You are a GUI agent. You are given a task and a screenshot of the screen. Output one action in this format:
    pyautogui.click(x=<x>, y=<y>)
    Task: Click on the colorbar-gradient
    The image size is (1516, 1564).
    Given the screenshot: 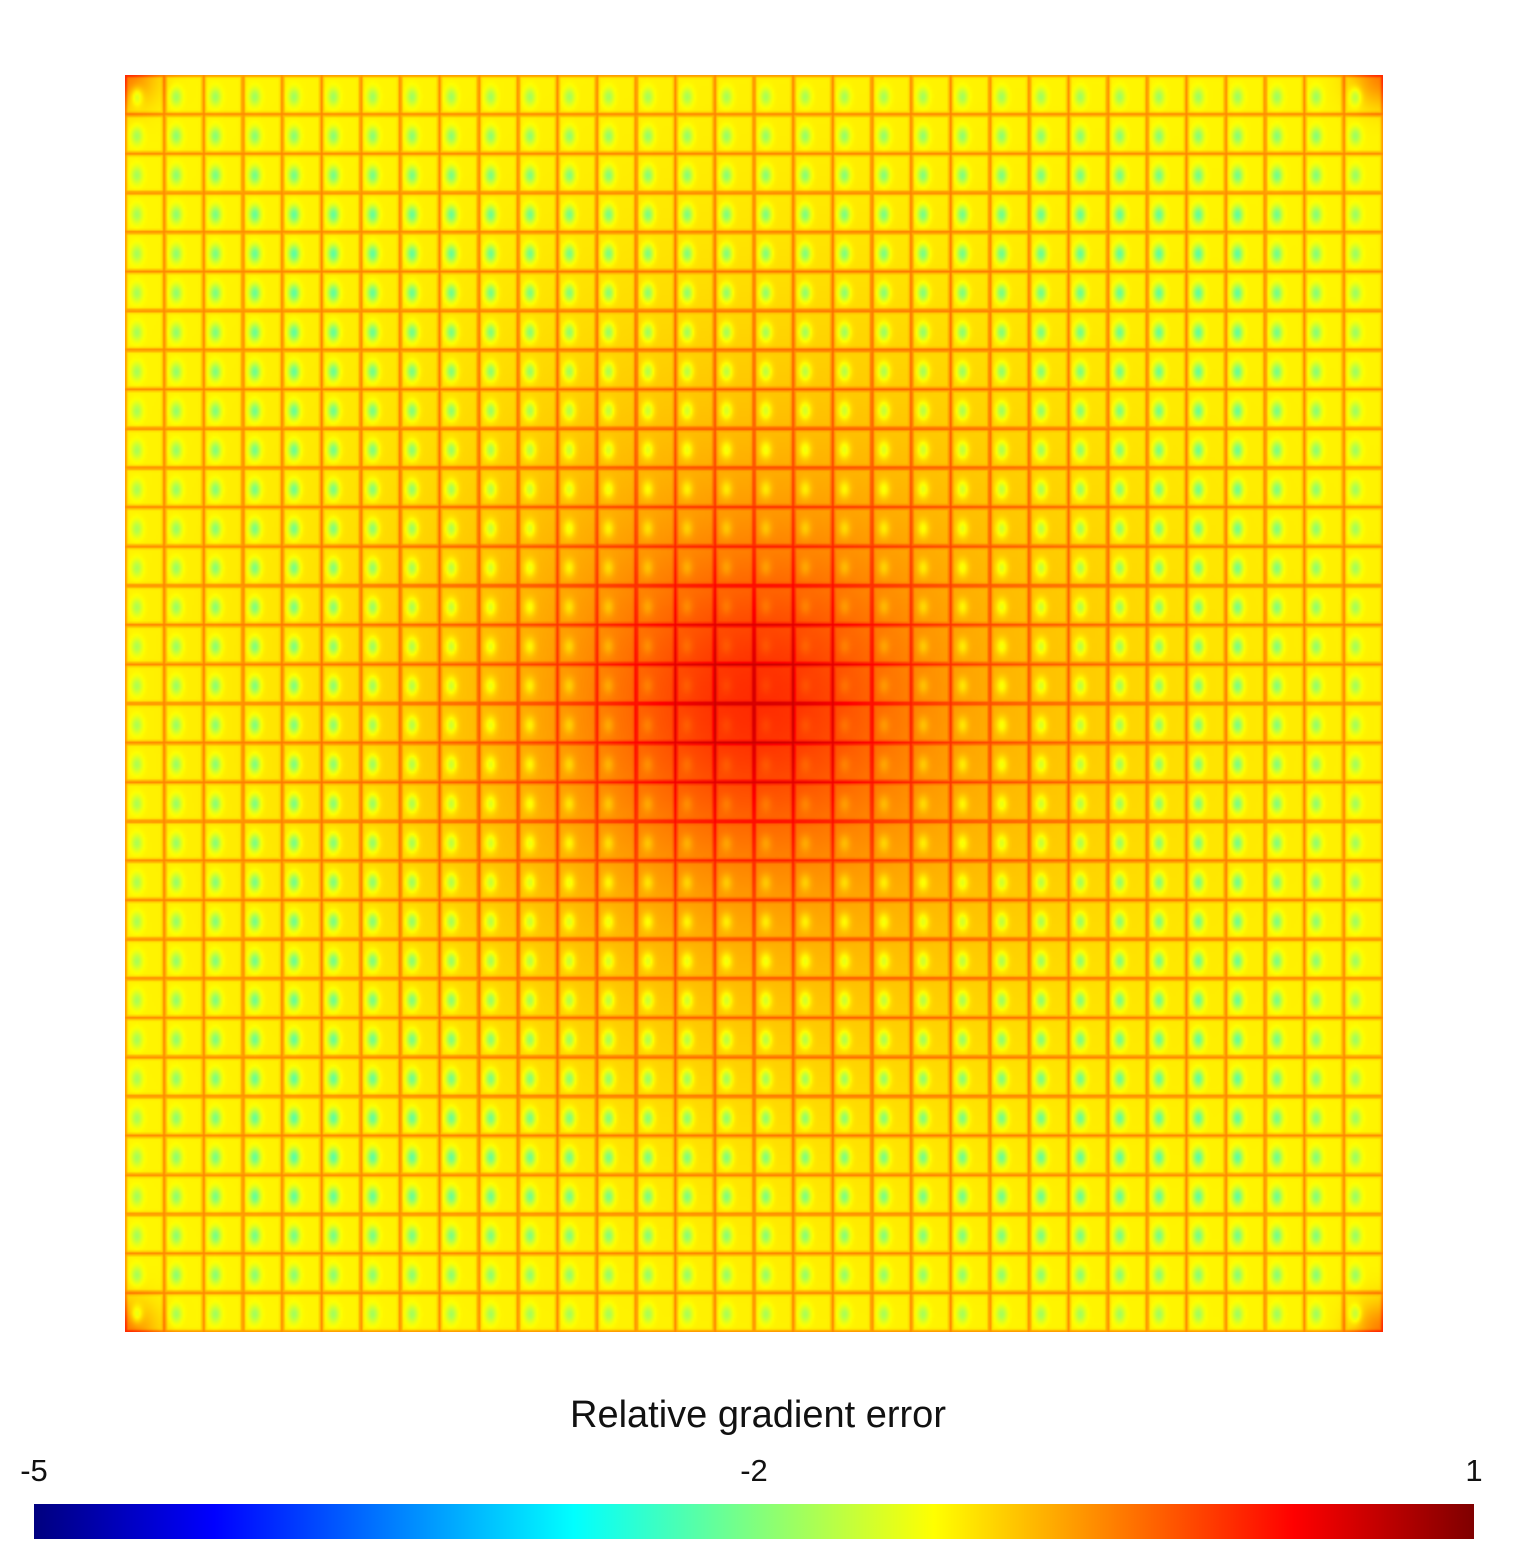 What is the action you would take?
    pyautogui.click(x=754, y=1521)
    